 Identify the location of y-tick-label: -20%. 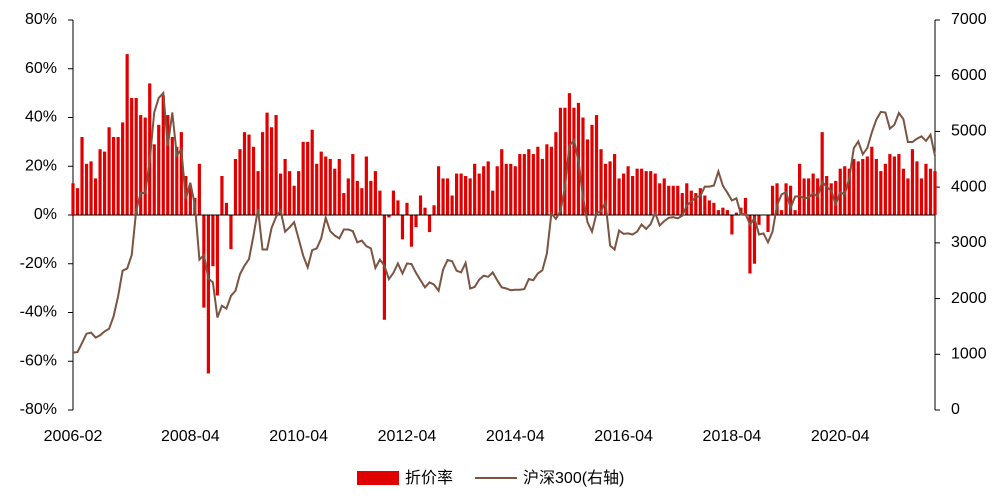
(38, 263).